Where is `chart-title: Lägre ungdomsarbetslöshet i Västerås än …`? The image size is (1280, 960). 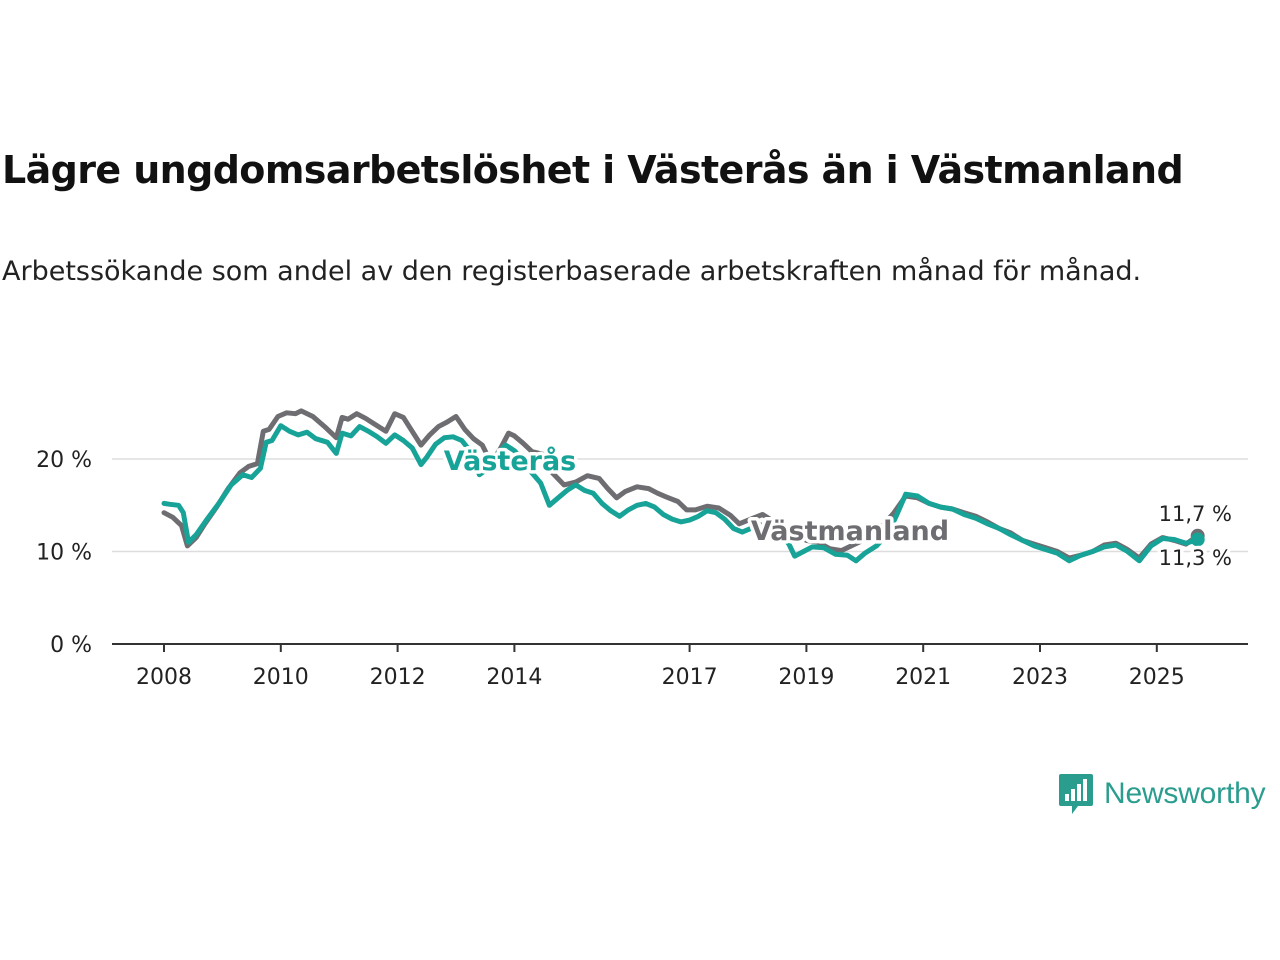
chart-title: Lägre ungdomsarbetslöshet i Västerås än … is located at coordinates (593, 170).